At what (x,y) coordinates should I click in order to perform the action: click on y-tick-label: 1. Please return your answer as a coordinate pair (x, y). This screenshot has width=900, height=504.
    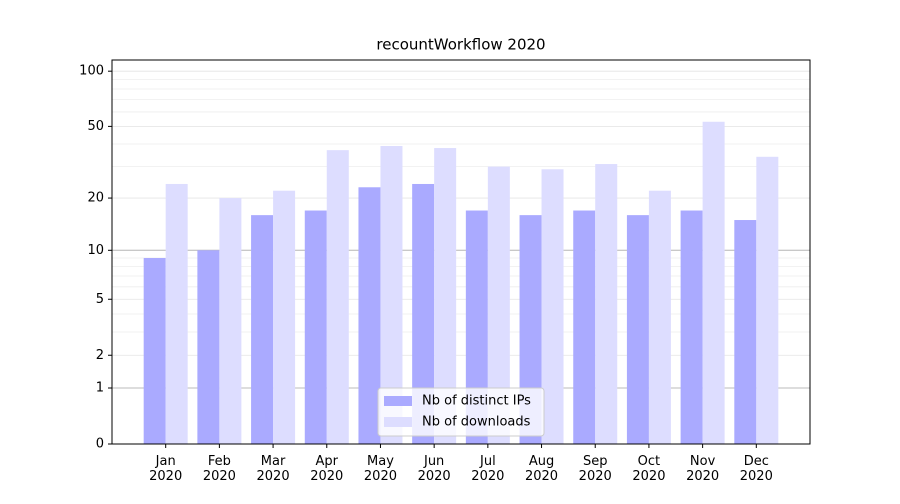
    Looking at the image, I should click on (100, 388).